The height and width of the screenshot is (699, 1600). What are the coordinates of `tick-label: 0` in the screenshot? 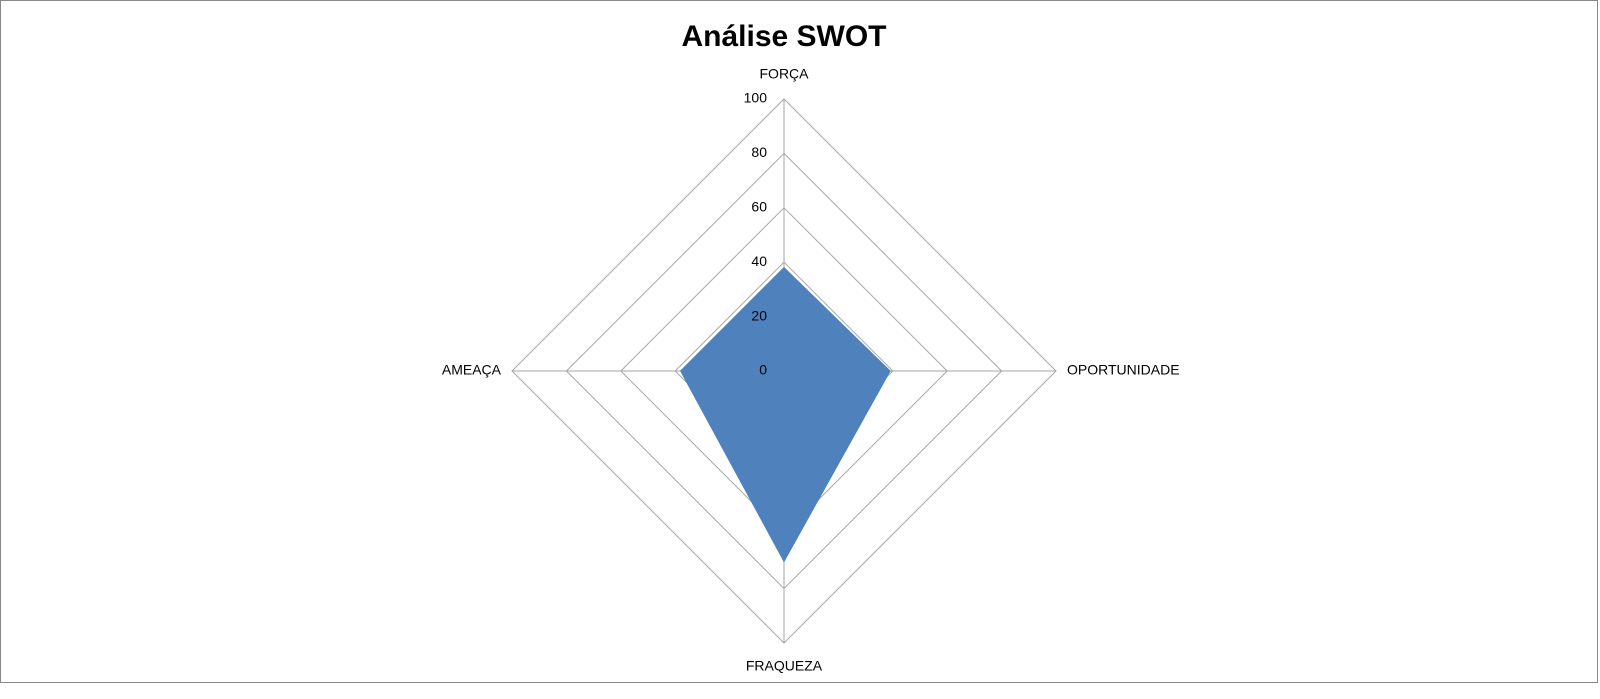 It's located at (763, 370).